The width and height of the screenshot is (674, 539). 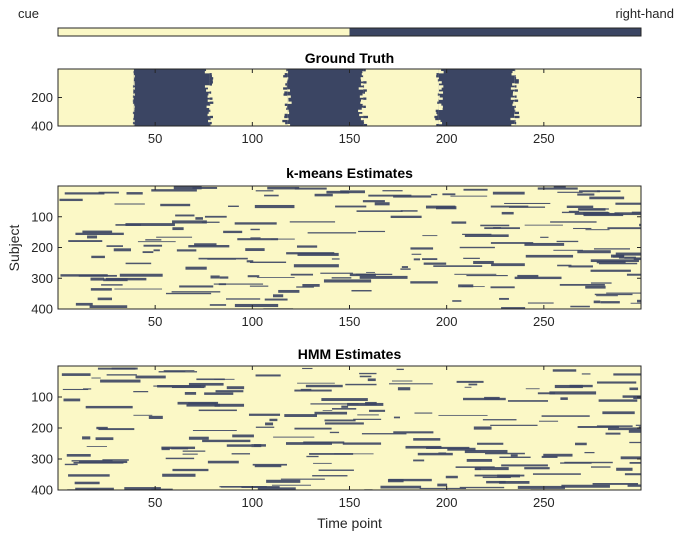 What do you see at coordinates (349, 523) in the screenshot?
I see `x-axis-label-time-point: Time point` at bounding box center [349, 523].